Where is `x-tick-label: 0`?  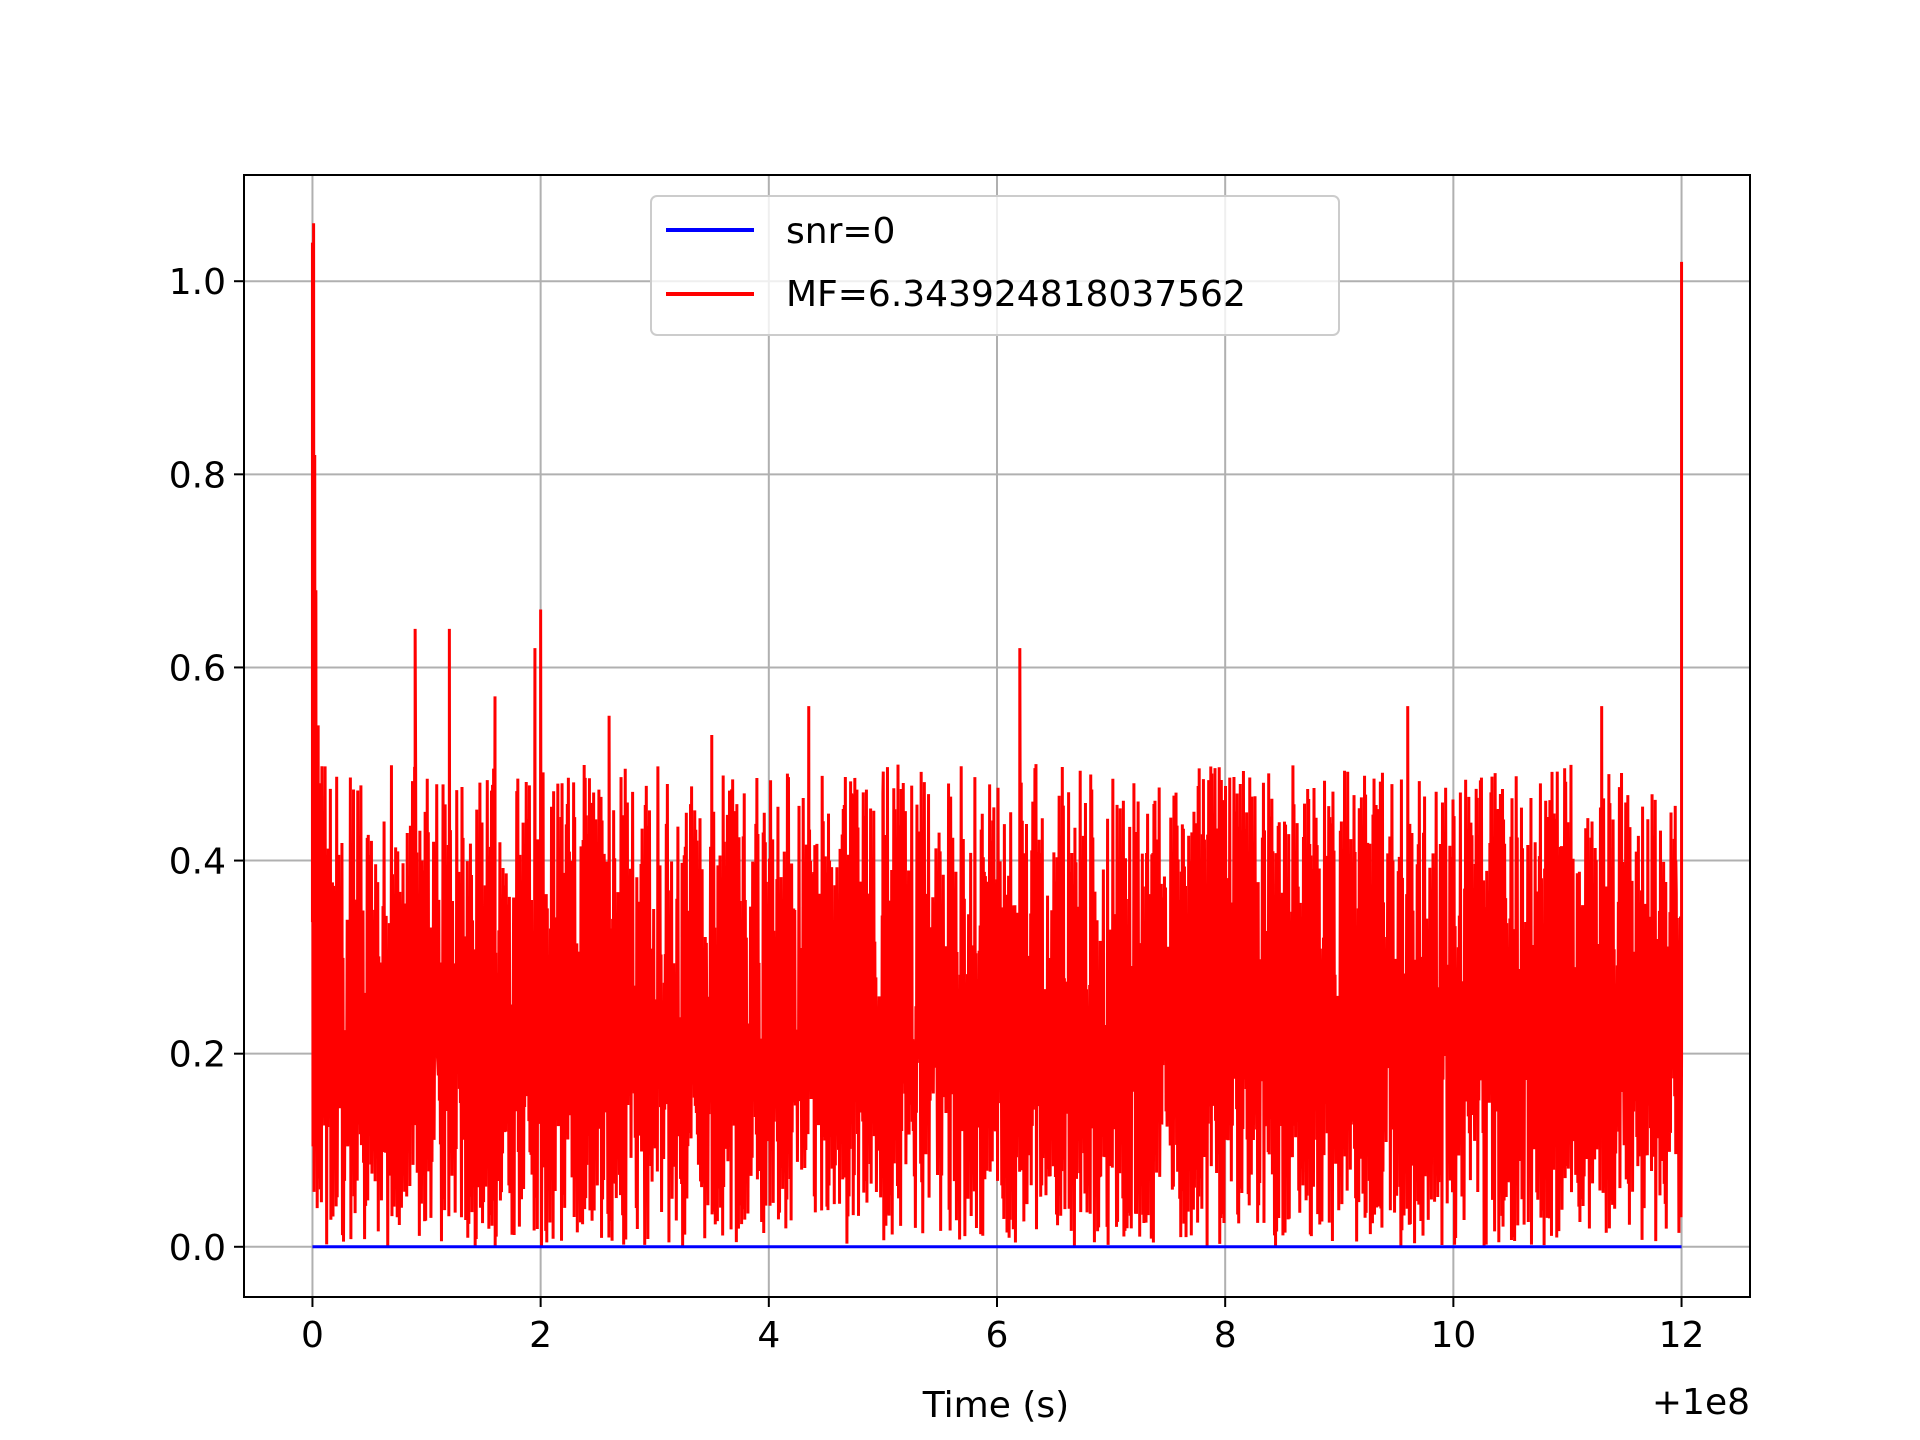
x-tick-label: 0 is located at coordinates (312, 1335).